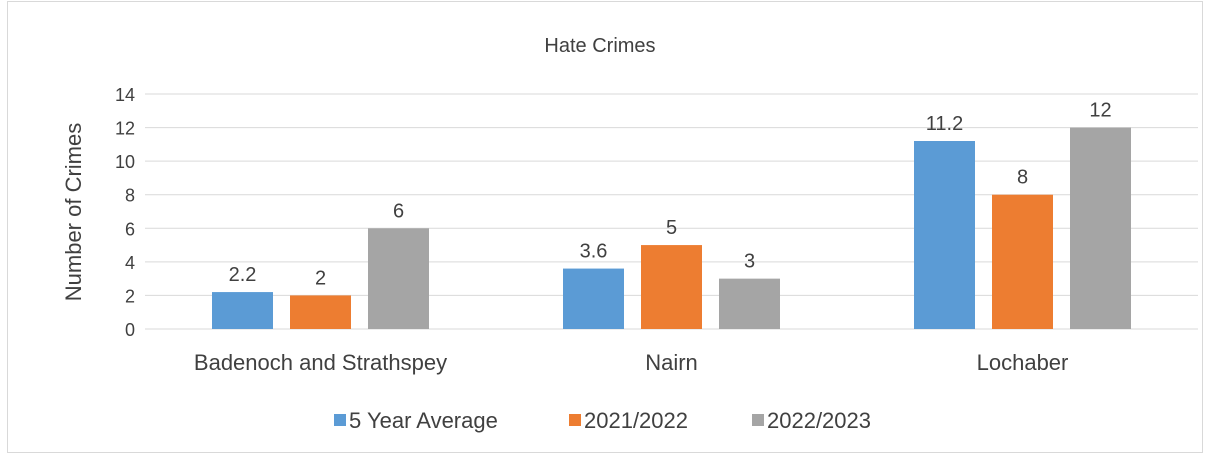 The image size is (1205, 456). I want to click on data-label-2-2: 12, so click(1100, 111).